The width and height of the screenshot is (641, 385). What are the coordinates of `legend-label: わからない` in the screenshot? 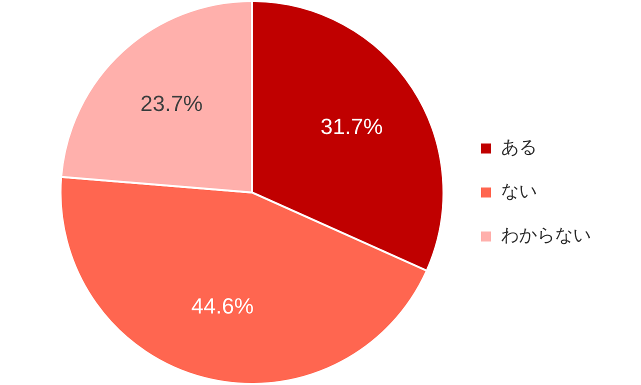 It's located at (546, 235).